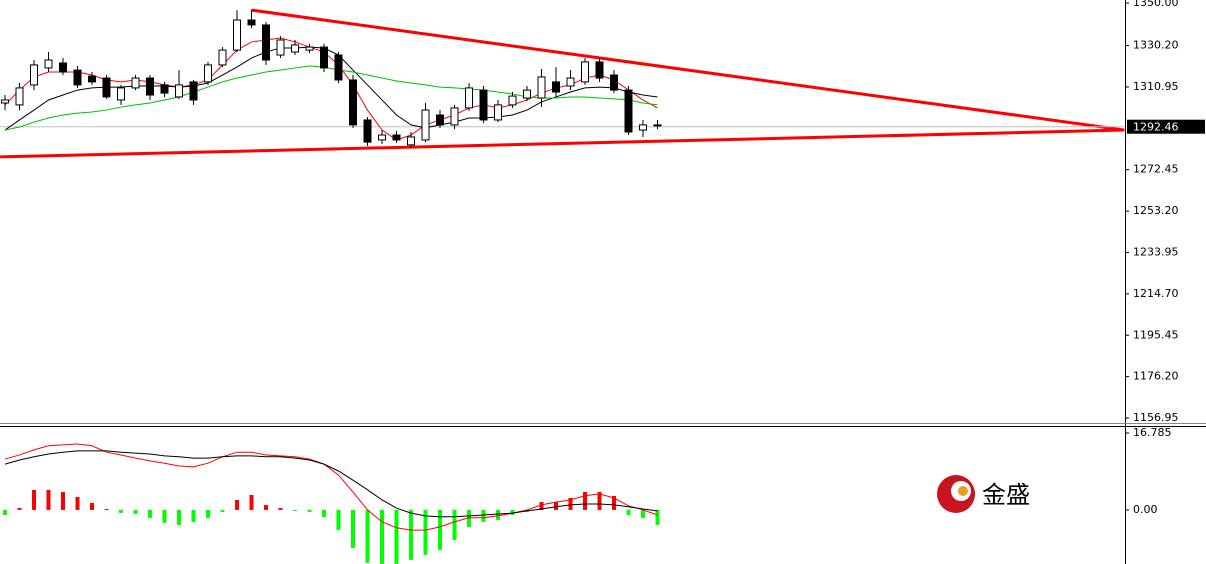 The width and height of the screenshot is (1206, 564). What do you see at coordinates (1156, 4) in the screenshot?
I see `y-tick-label: 1350.00` at bounding box center [1156, 4].